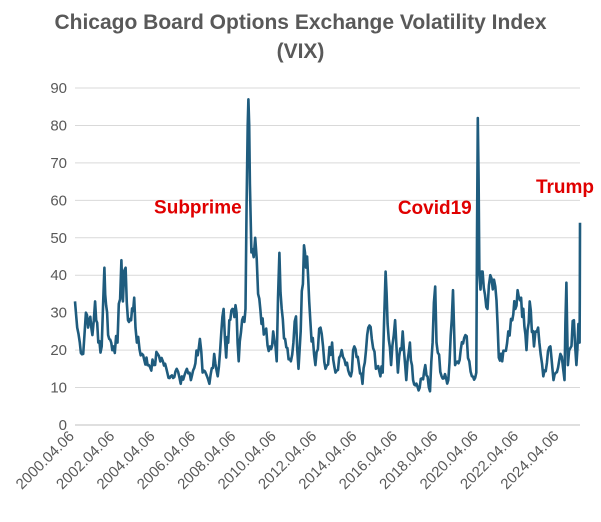 The height and width of the screenshot is (522, 601). Describe the element at coordinates (565, 187) in the screenshot. I see `annotation-trump: Trump` at that location.